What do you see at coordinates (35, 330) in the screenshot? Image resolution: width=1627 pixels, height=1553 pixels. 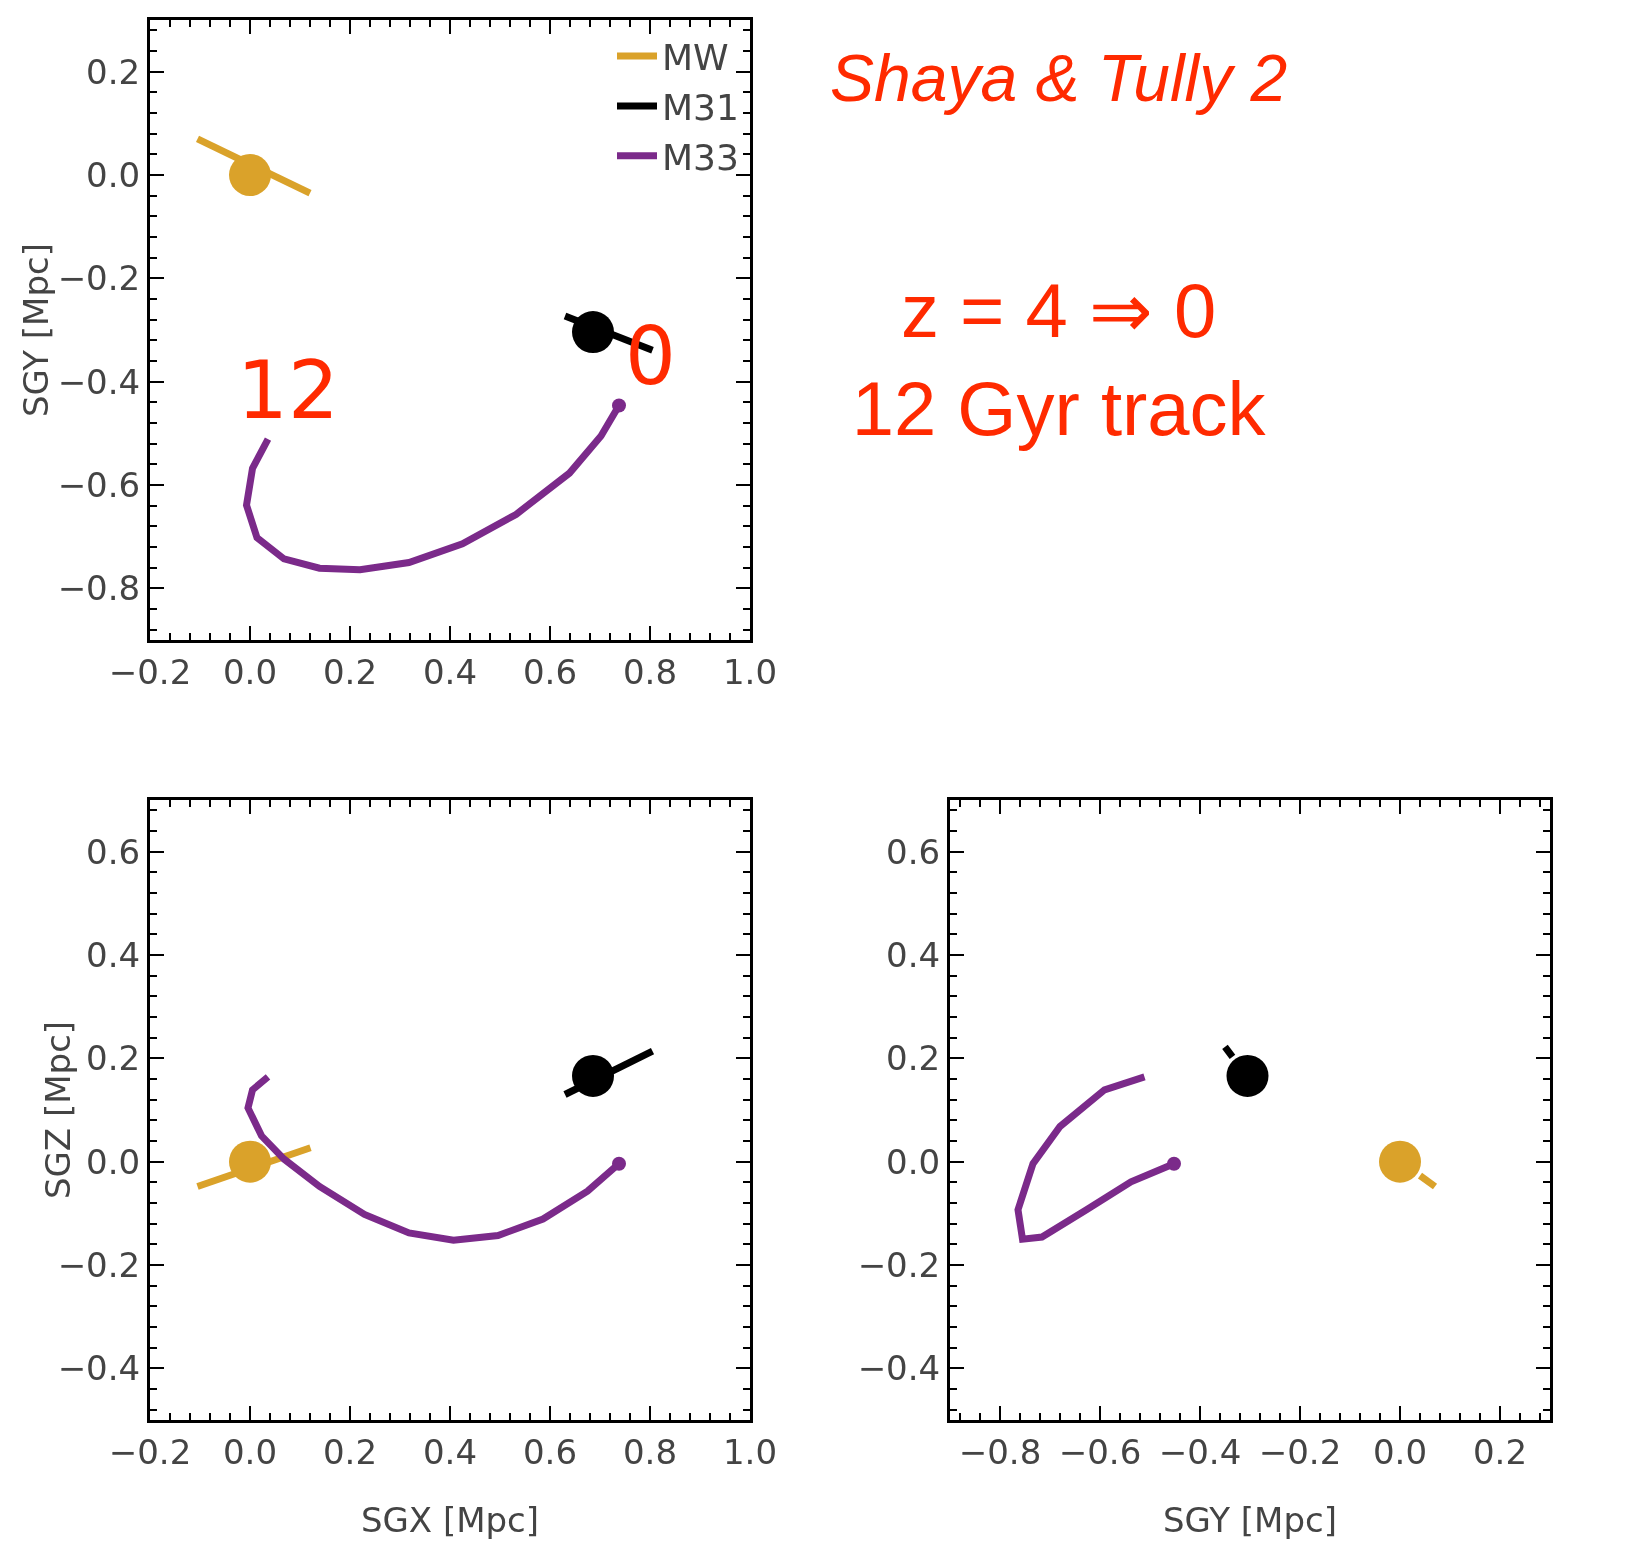 I see `y-axis-title: SGY [Mpc]` at bounding box center [35, 330].